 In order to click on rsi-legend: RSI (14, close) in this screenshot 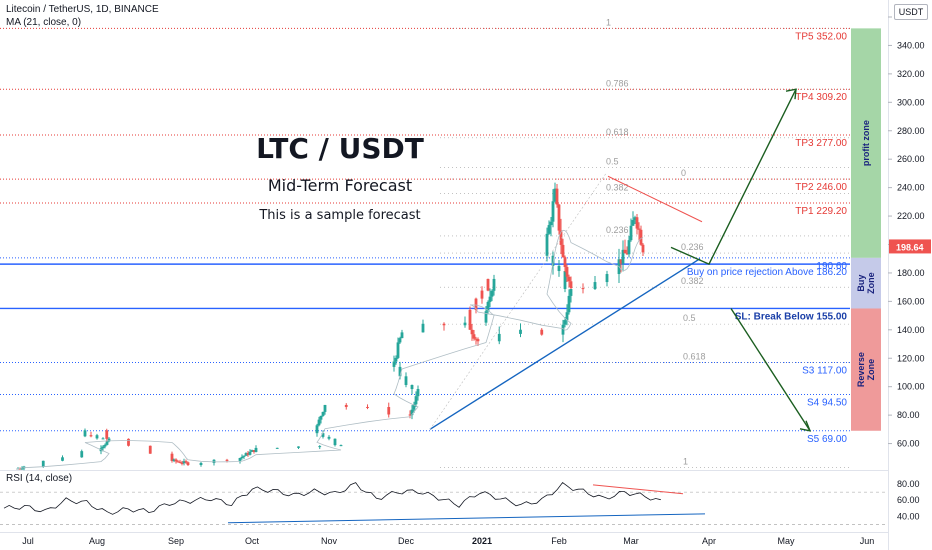, I will do `click(39, 478)`.